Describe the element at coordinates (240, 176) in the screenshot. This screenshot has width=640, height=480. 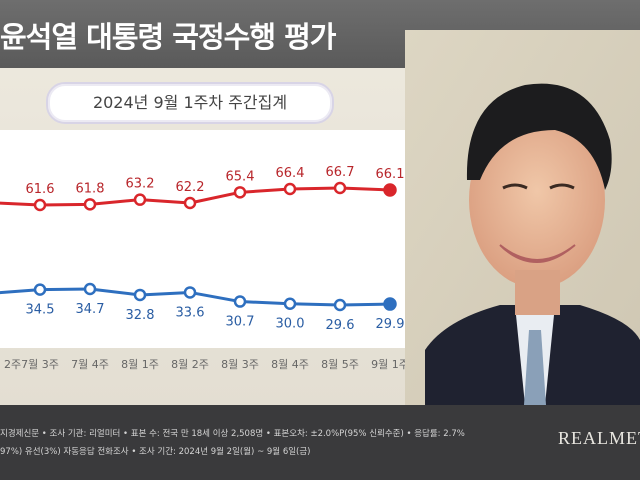
I see `series-1-label-6: 65.4` at that location.